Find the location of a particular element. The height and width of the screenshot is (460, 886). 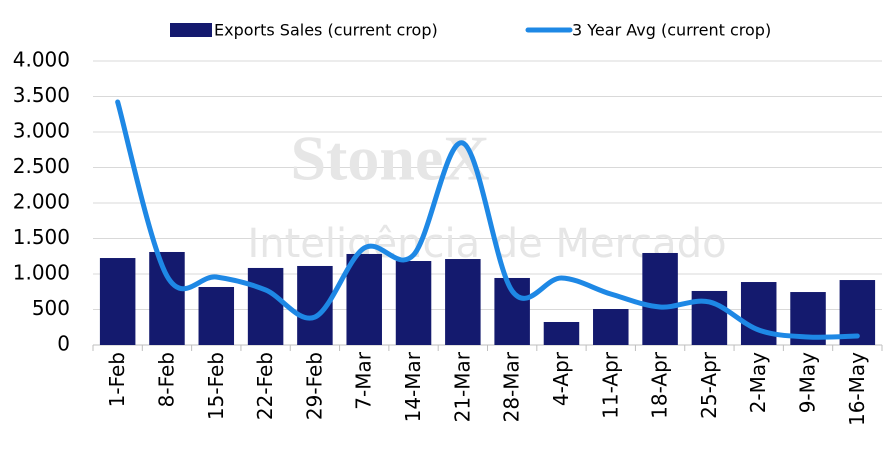

x-tick-label: 8-Feb is located at coordinates (166, 379).